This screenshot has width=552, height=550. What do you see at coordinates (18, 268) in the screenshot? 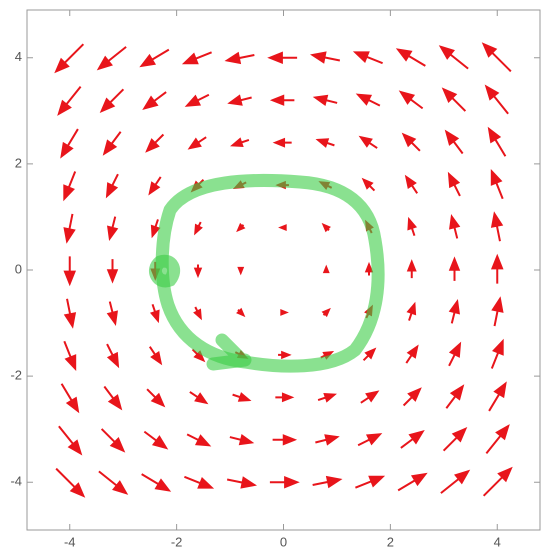
I see `y-tick-label: 0` at bounding box center [18, 268].